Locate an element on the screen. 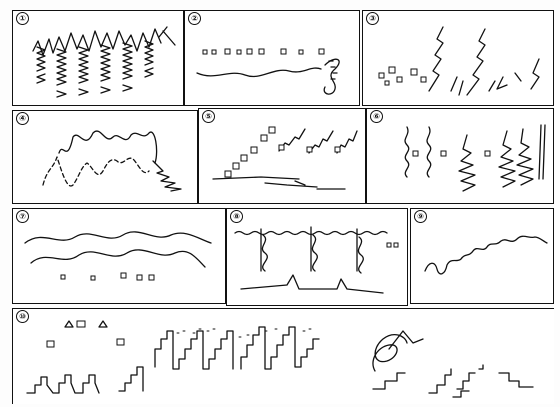  panel-8: ⑧ is located at coordinates (317, 257).